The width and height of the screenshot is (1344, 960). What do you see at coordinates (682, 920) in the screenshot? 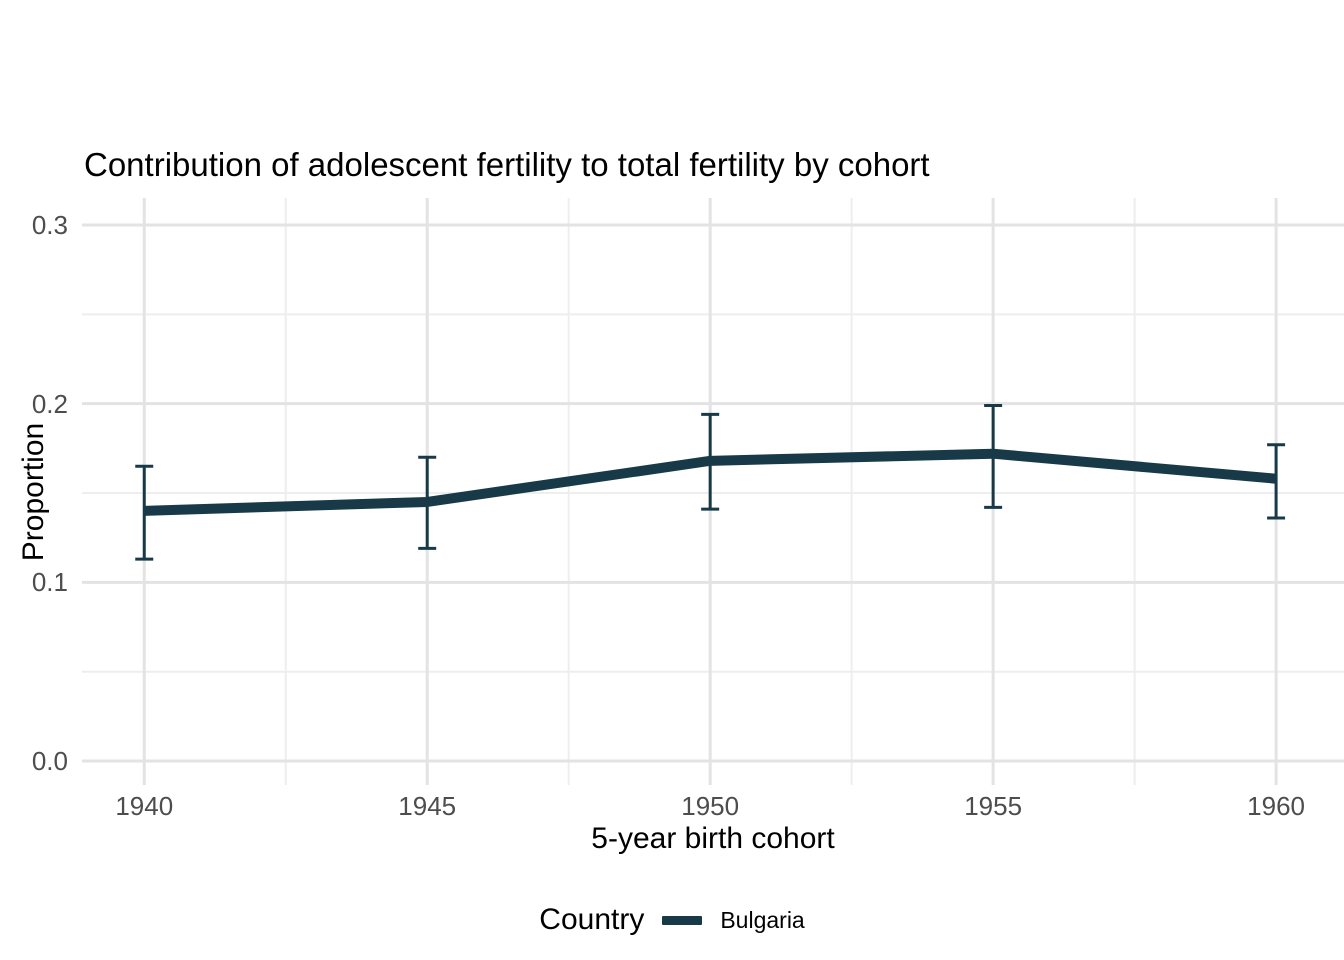
I see `legend-line-swatch` at bounding box center [682, 920].